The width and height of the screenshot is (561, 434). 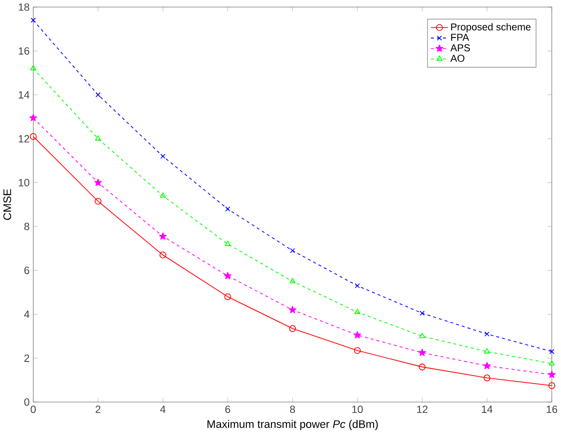 I want to click on x-axis-title: Maximum transmit power Pc (dBm), so click(x=292, y=425).